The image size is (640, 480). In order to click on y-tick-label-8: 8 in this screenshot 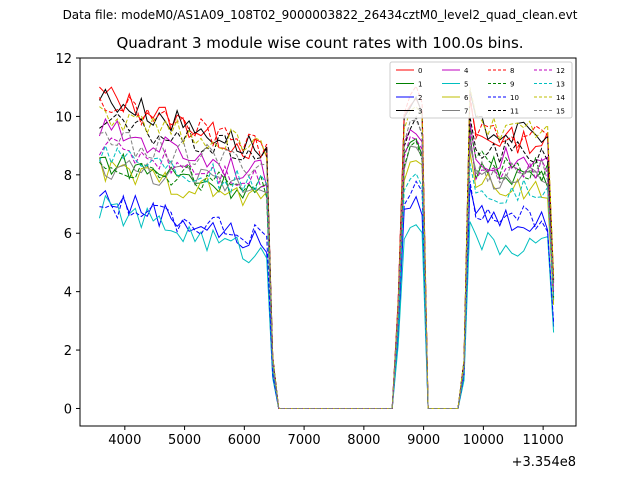, I will do `click(68, 176)`.